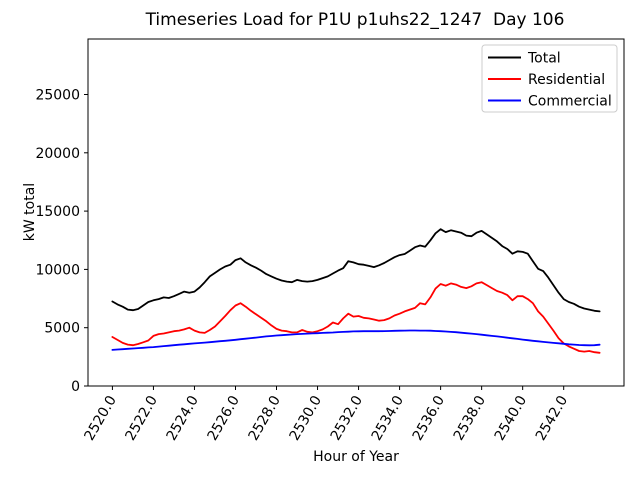 The height and width of the screenshot is (480, 640). What do you see at coordinates (57, 96) in the screenshot?
I see `y-tick-label: 25000` at bounding box center [57, 96].